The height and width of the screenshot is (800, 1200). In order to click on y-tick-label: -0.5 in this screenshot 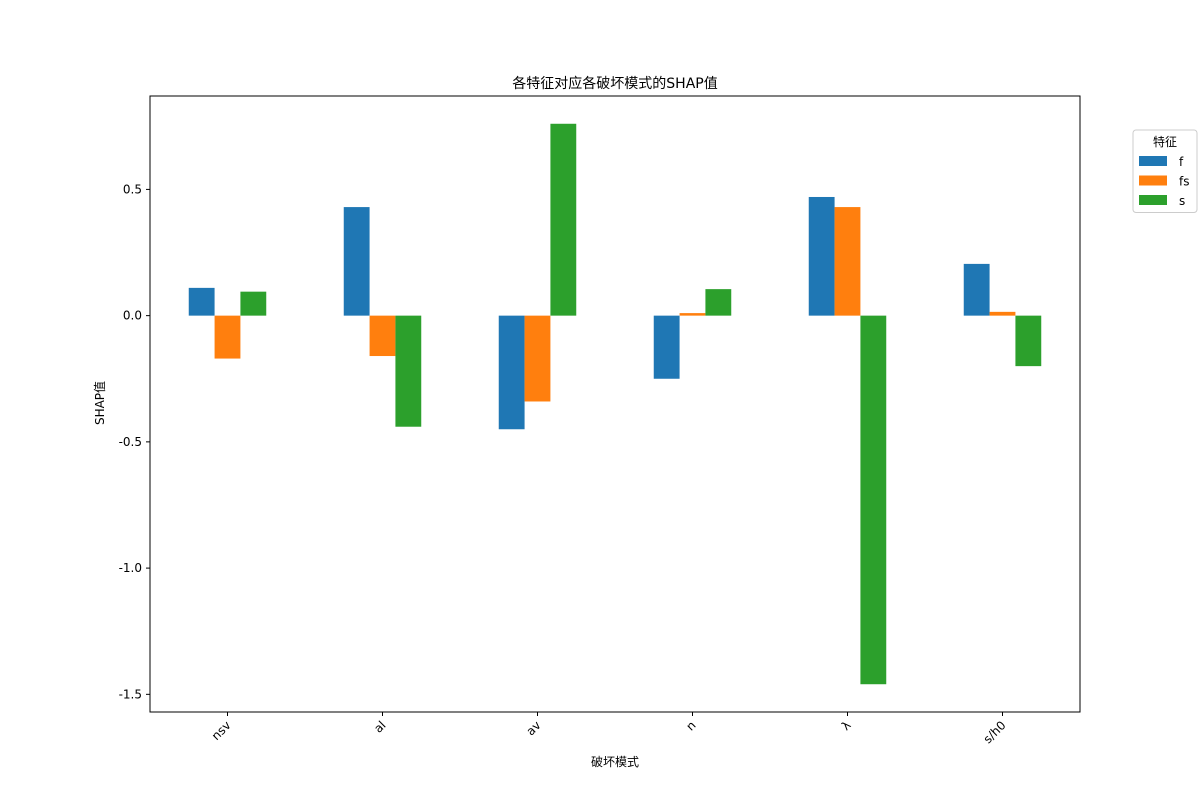, I will do `click(130, 442)`.